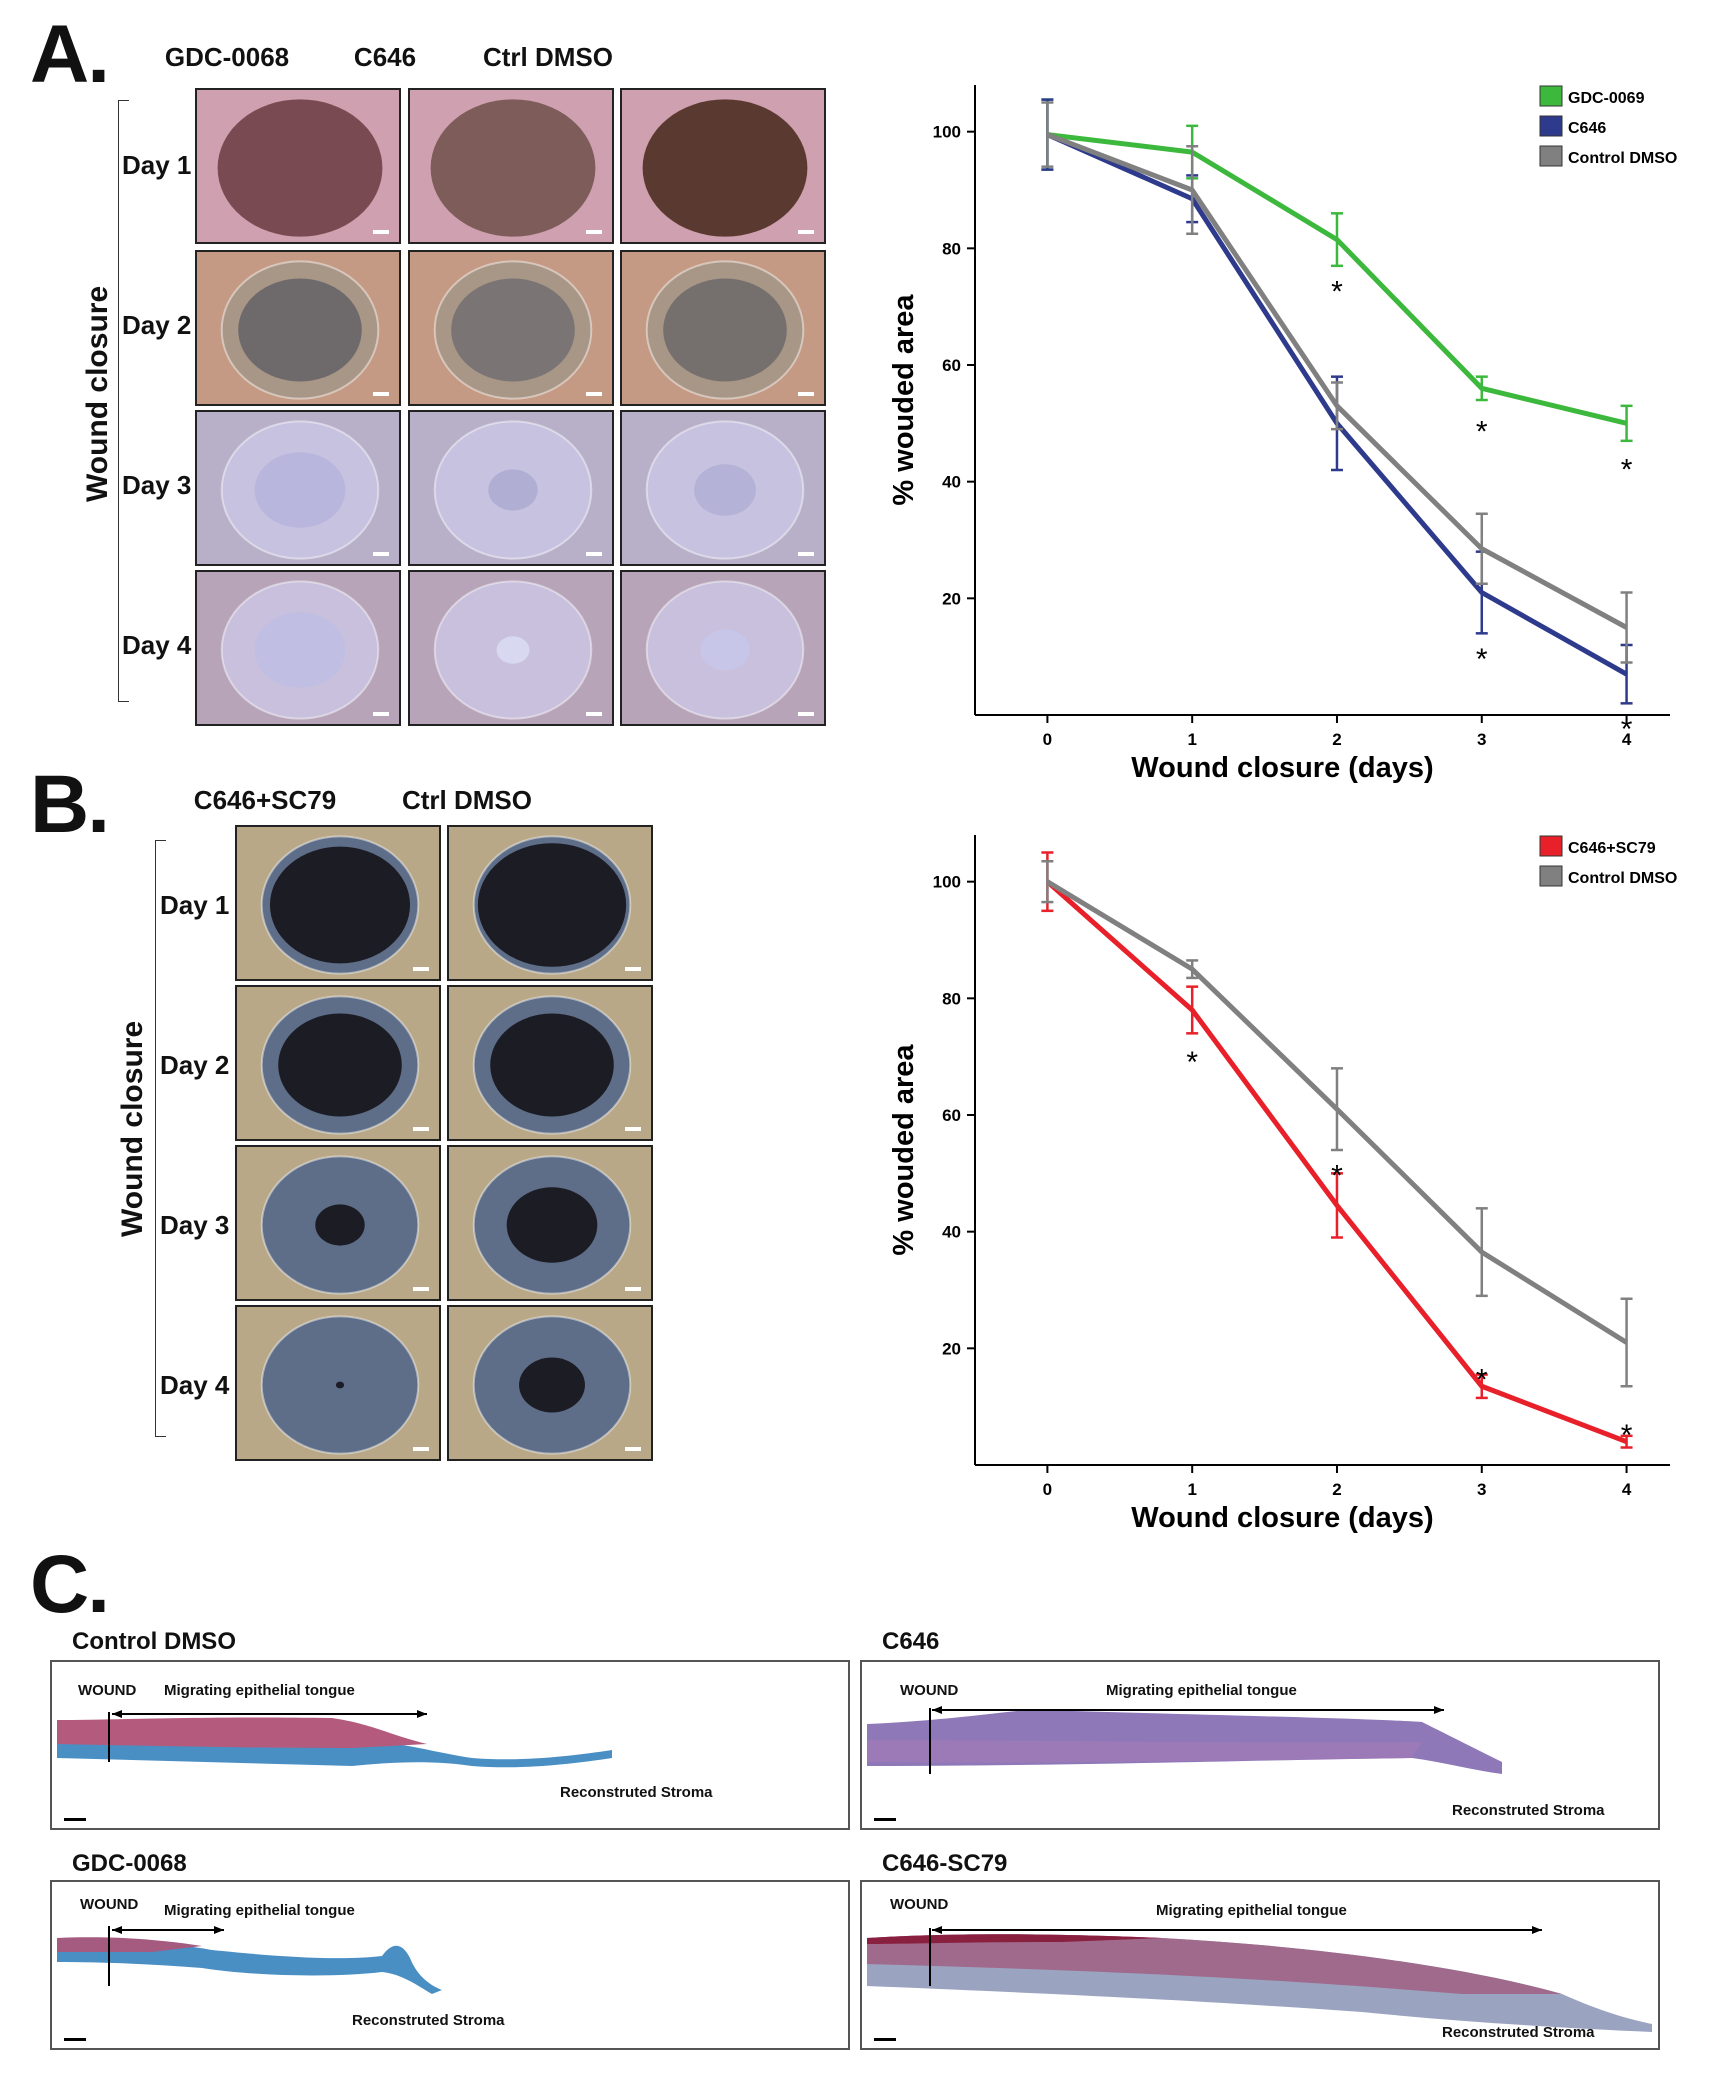  I want to click on panel-a-row-1: Day 1, so click(157, 165).